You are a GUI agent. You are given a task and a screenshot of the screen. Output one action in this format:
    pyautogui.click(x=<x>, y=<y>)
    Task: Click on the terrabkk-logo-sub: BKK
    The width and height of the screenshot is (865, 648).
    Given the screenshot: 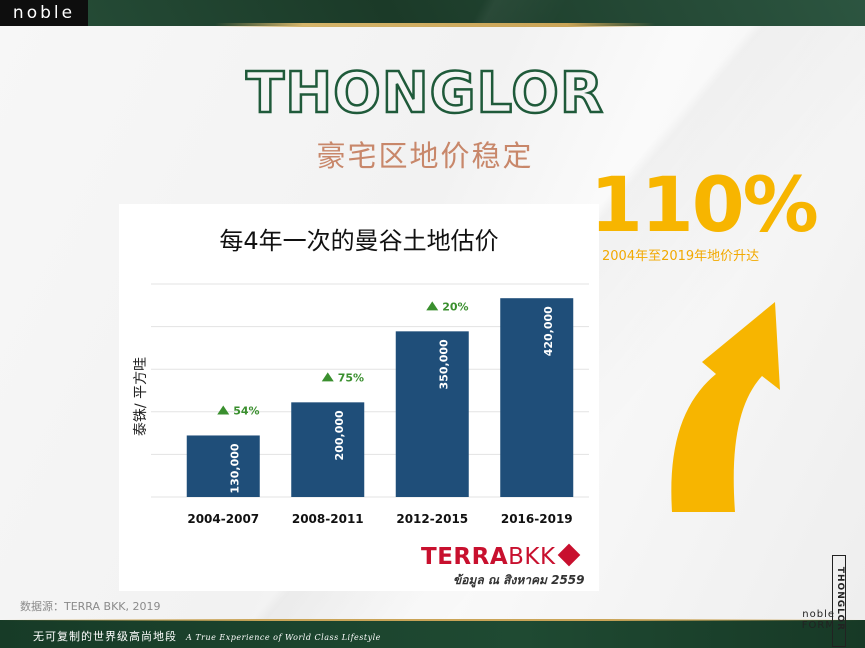 What is the action you would take?
    pyautogui.click(x=532, y=557)
    